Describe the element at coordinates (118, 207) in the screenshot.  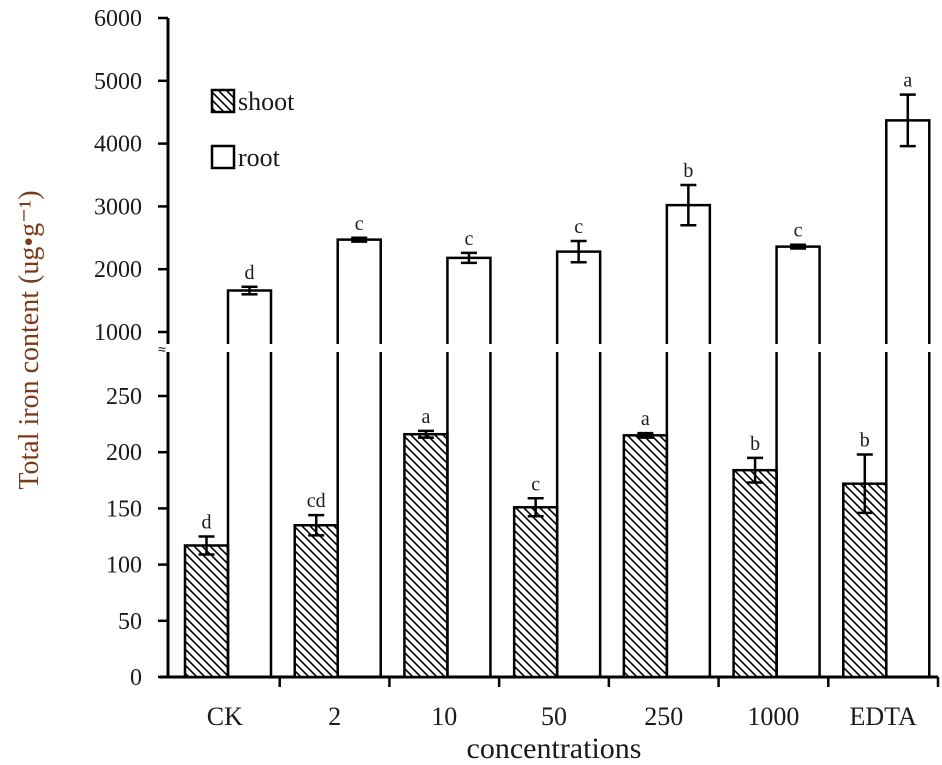
I see `y-tick-label: 3000` at that location.